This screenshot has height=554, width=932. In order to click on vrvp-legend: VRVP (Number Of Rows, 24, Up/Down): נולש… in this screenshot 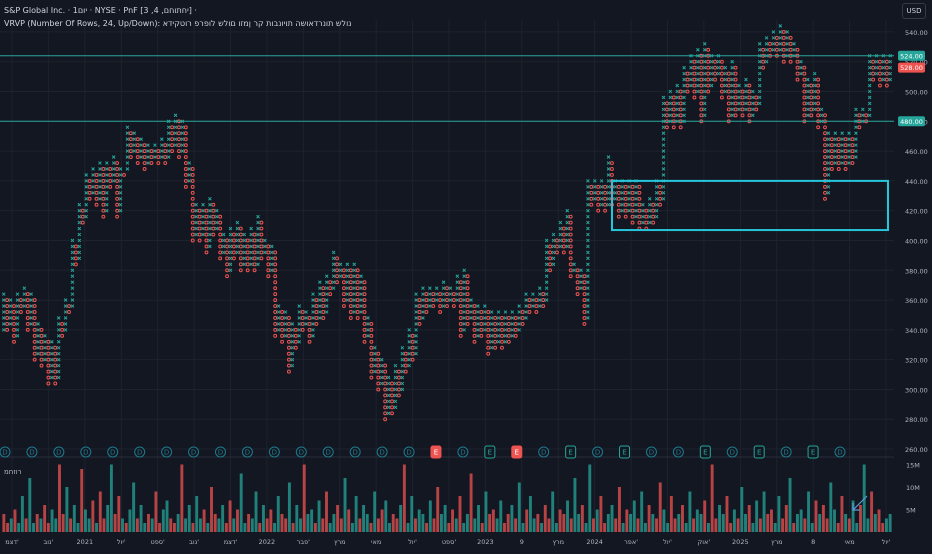, I will do `click(178, 23)`.